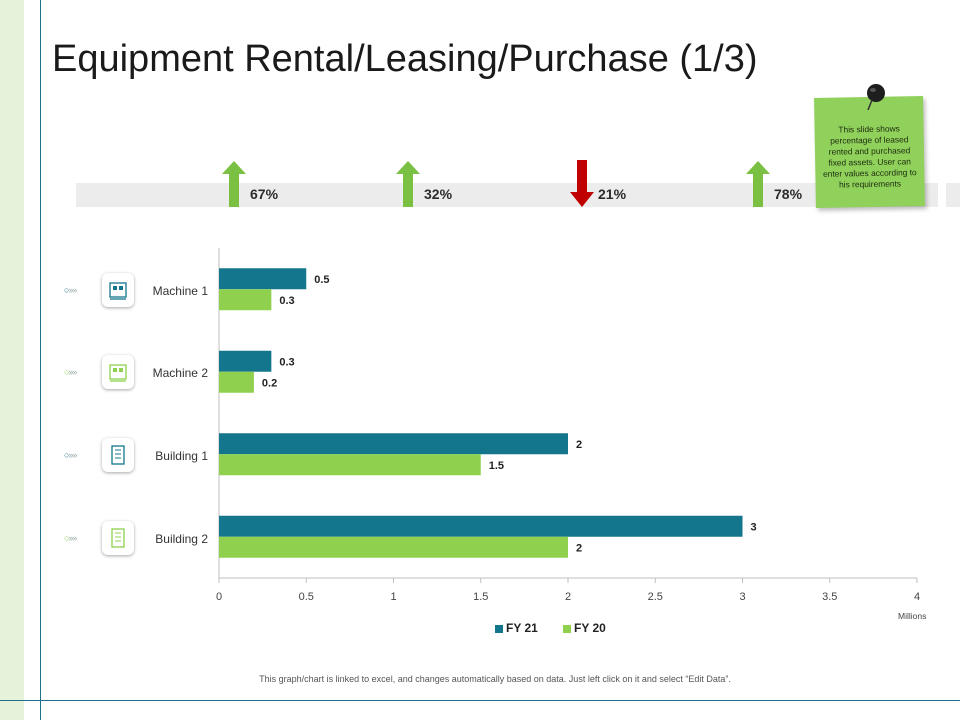 This screenshot has height=720, width=960. What do you see at coordinates (393, 597) in the screenshot?
I see `x-tick-label: 1` at bounding box center [393, 597].